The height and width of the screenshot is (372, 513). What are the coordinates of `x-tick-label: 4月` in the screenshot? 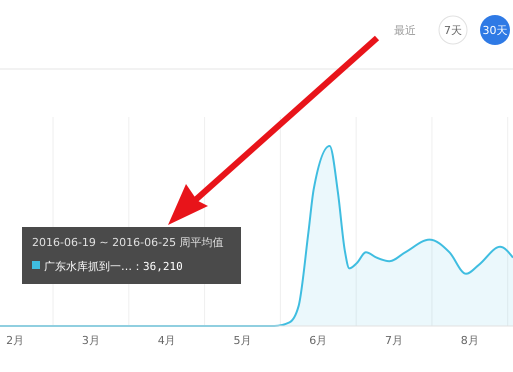 It's located at (167, 340).